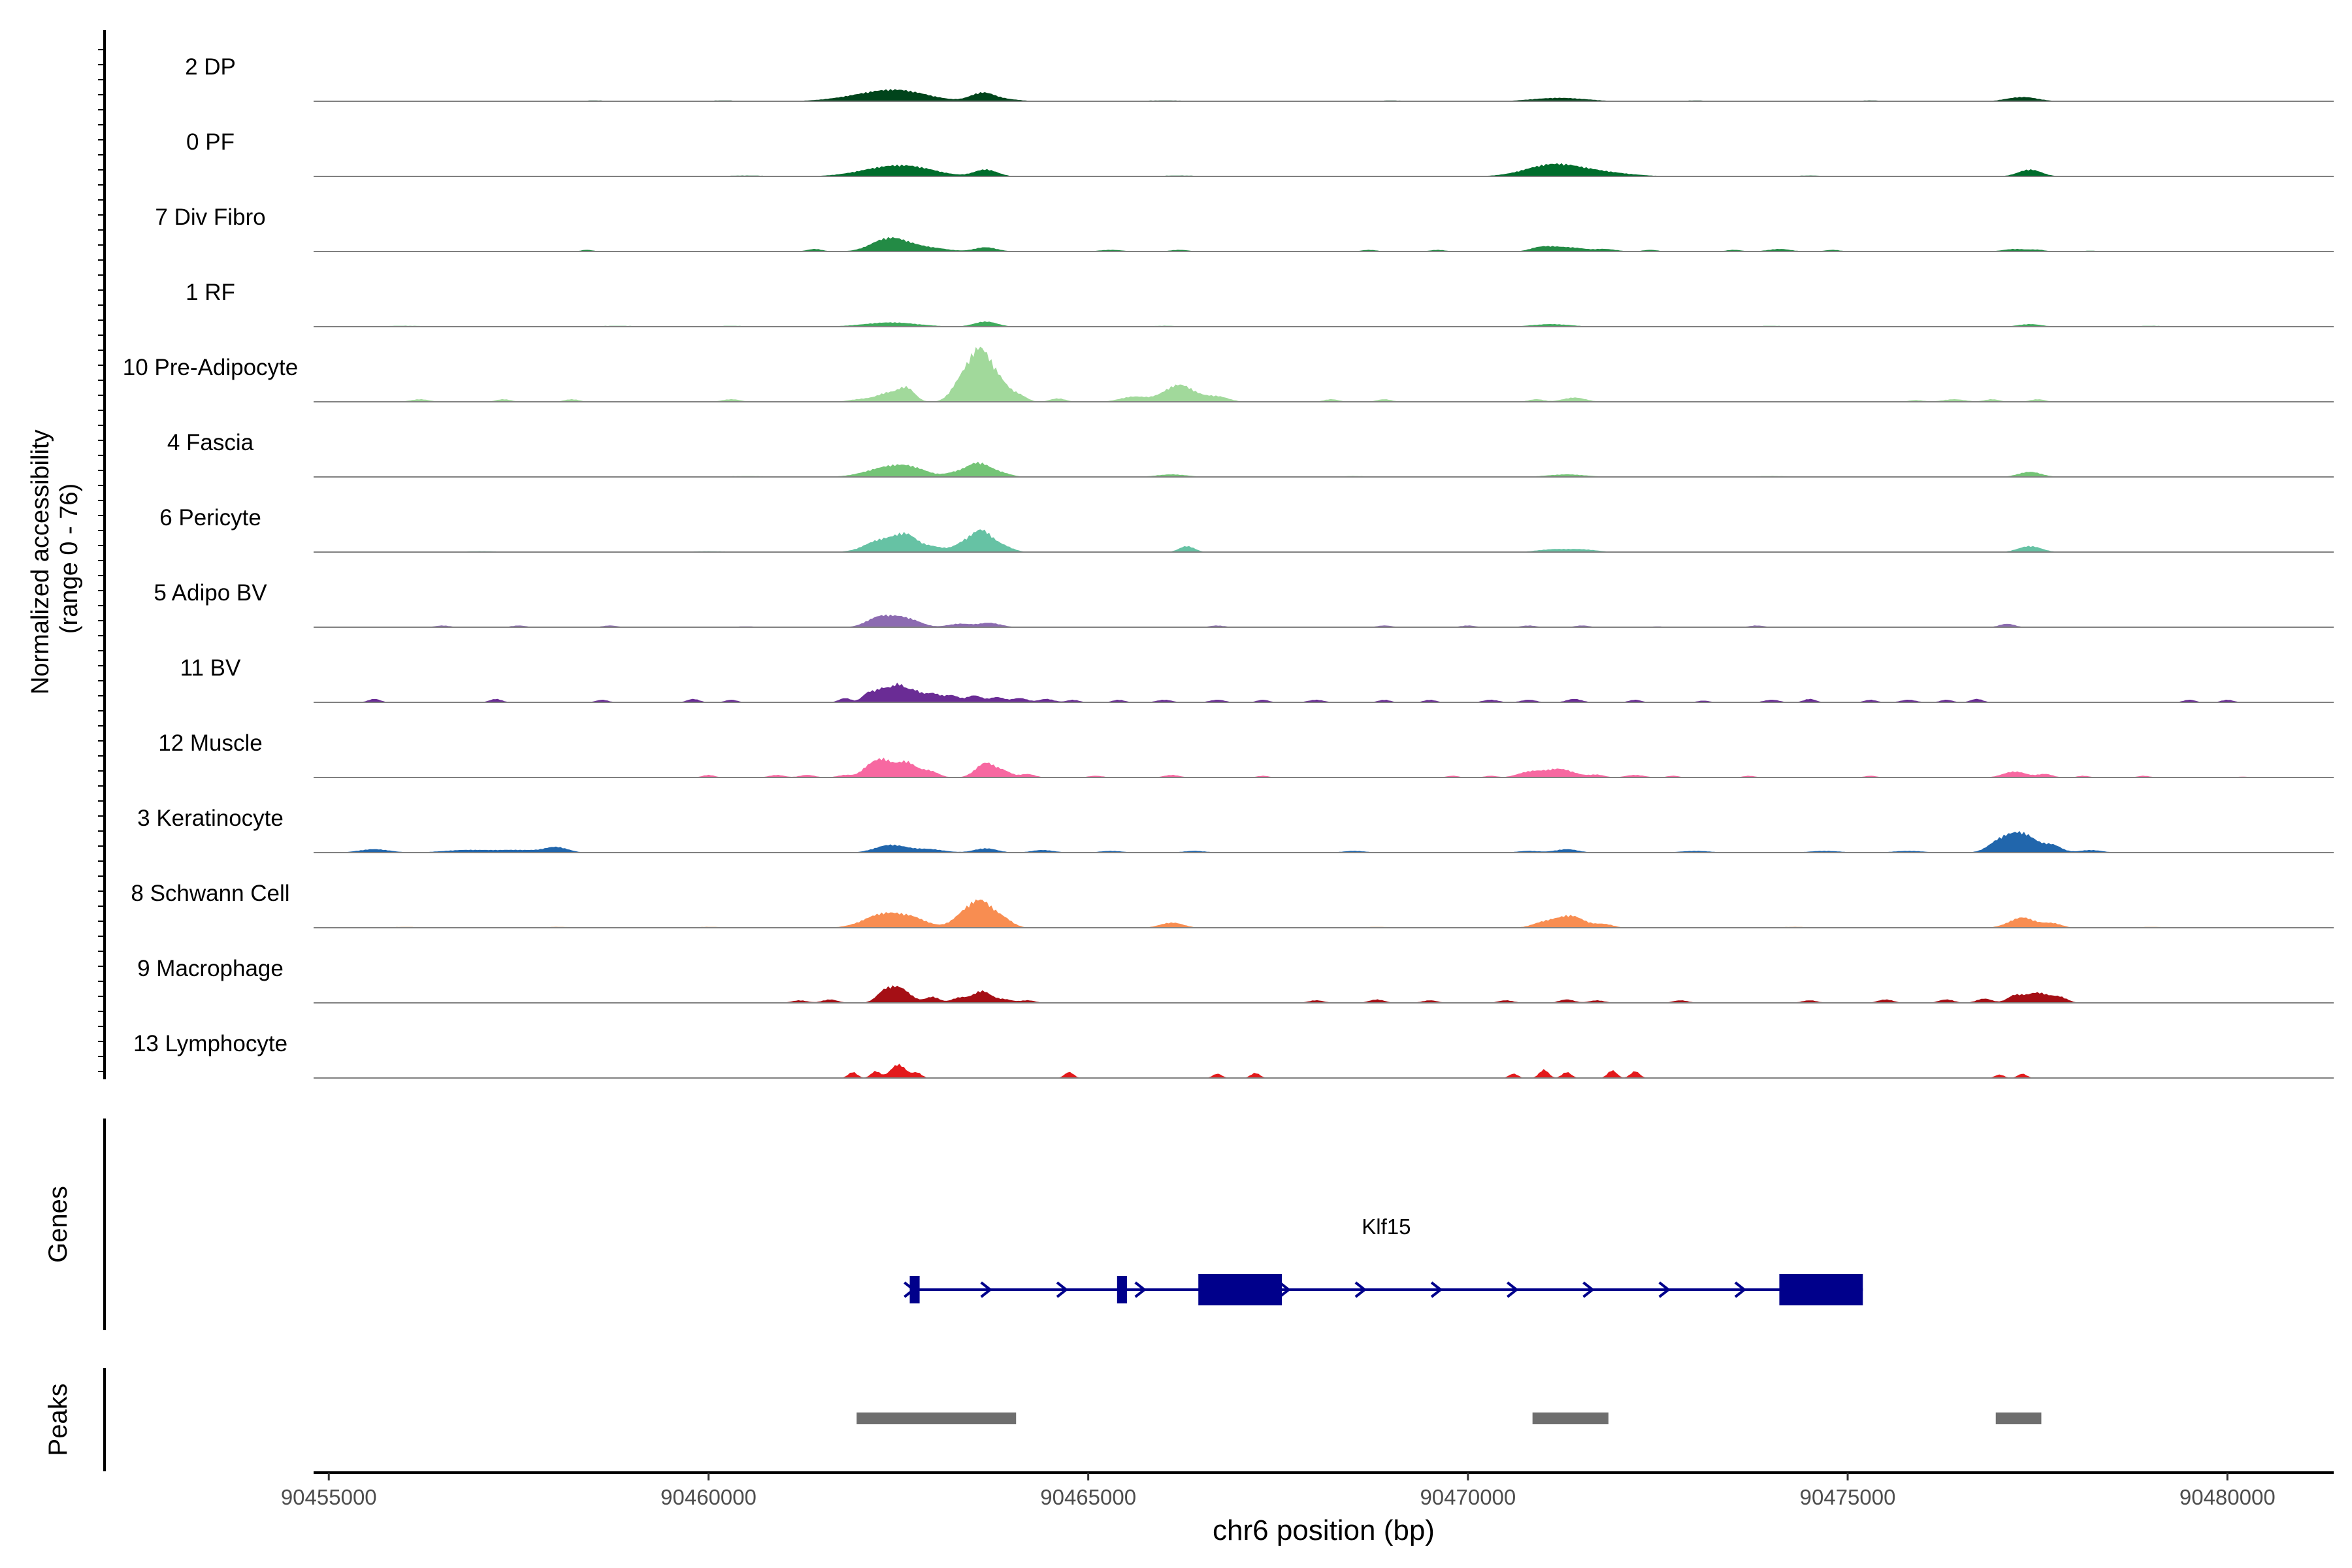 The width and height of the screenshot is (2352, 1568). Describe the element at coordinates (210, 668) in the screenshot. I see `track-label: 11 BV` at that location.